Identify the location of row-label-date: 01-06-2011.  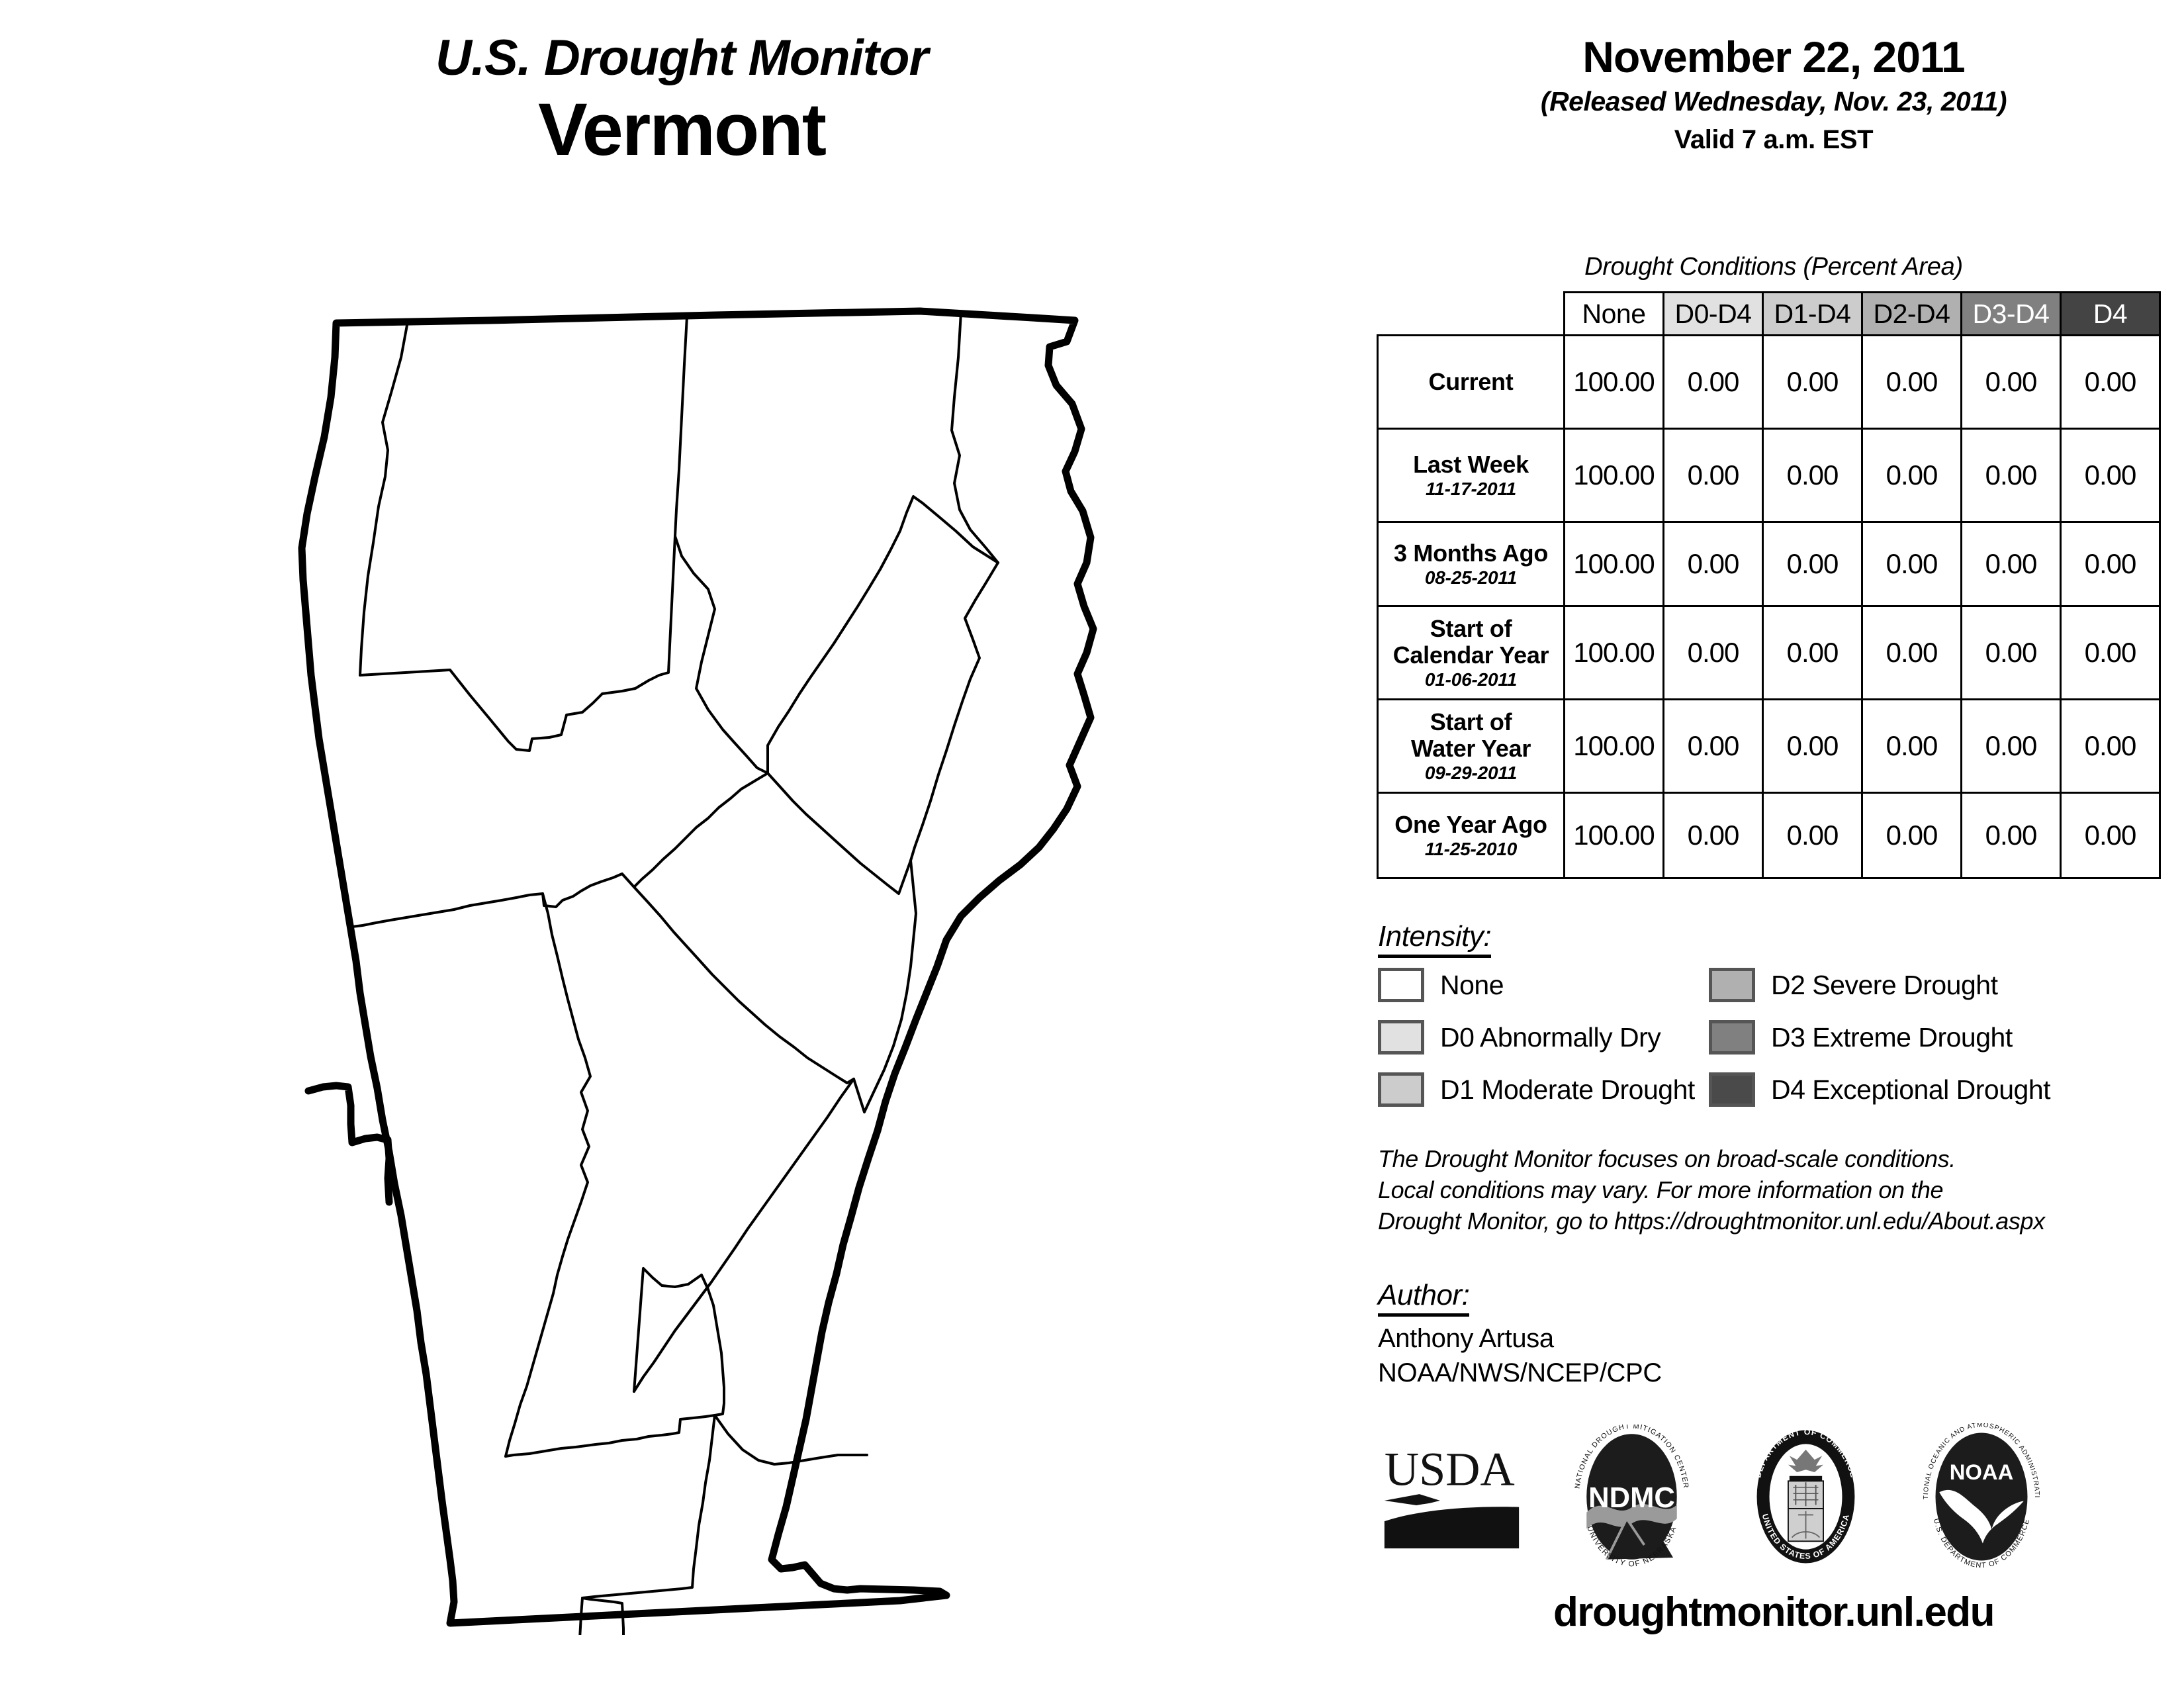
(1471, 679).